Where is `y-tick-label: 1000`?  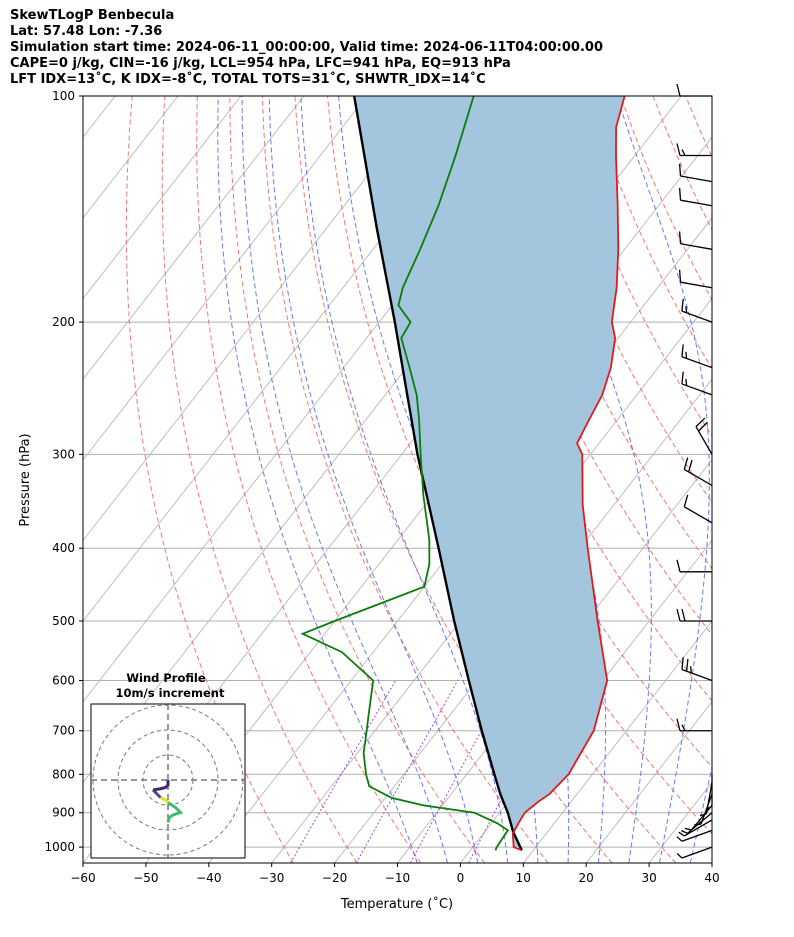
y-tick-label: 1000 is located at coordinates (59, 847).